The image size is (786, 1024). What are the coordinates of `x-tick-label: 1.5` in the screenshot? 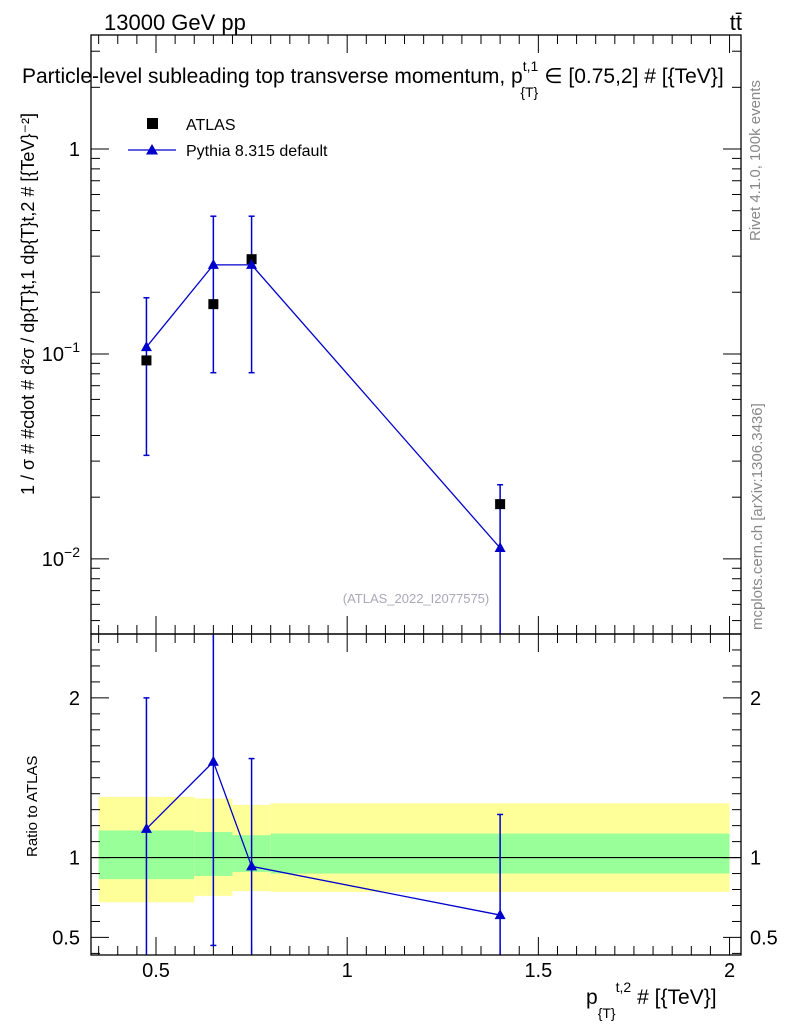 It's located at (538, 971).